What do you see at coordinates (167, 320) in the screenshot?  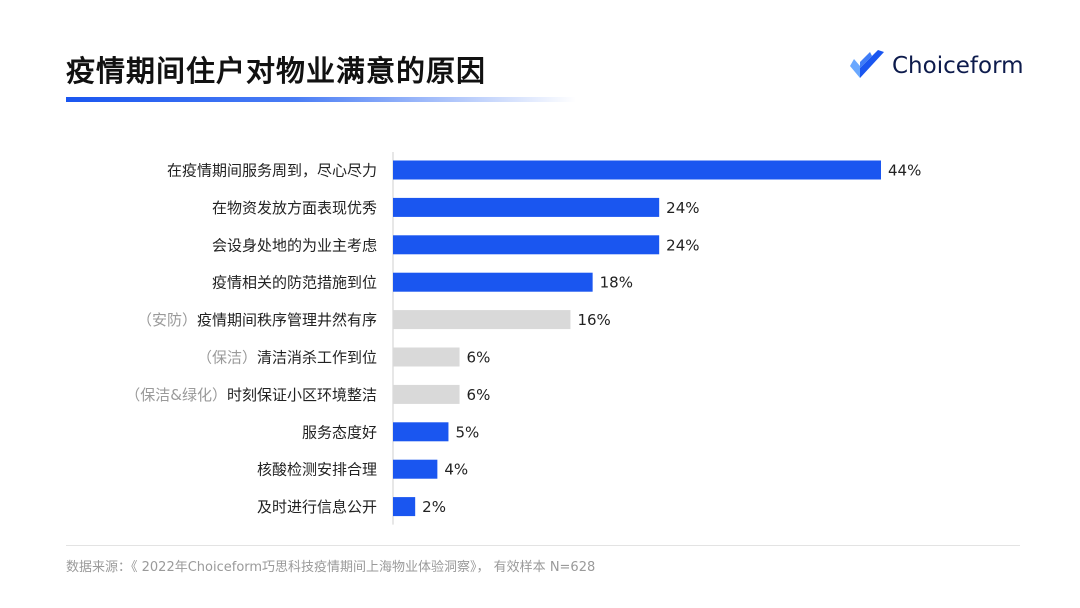 I see `category-prefix: （安防）` at bounding box center [167, 320].